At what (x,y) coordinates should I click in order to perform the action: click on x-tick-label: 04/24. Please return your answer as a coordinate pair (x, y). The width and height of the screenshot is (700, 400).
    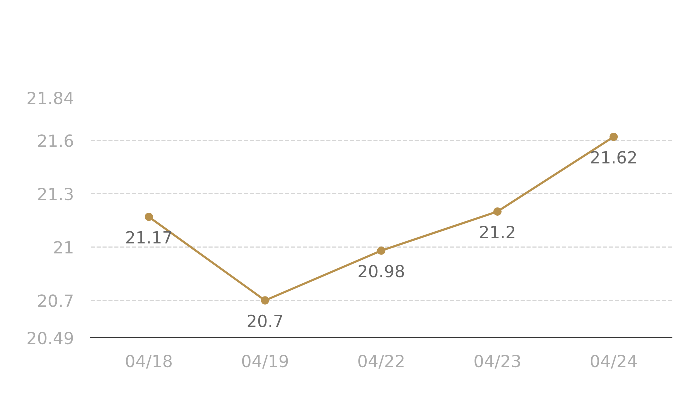
    Looking at the image, I should click on (613, 361).